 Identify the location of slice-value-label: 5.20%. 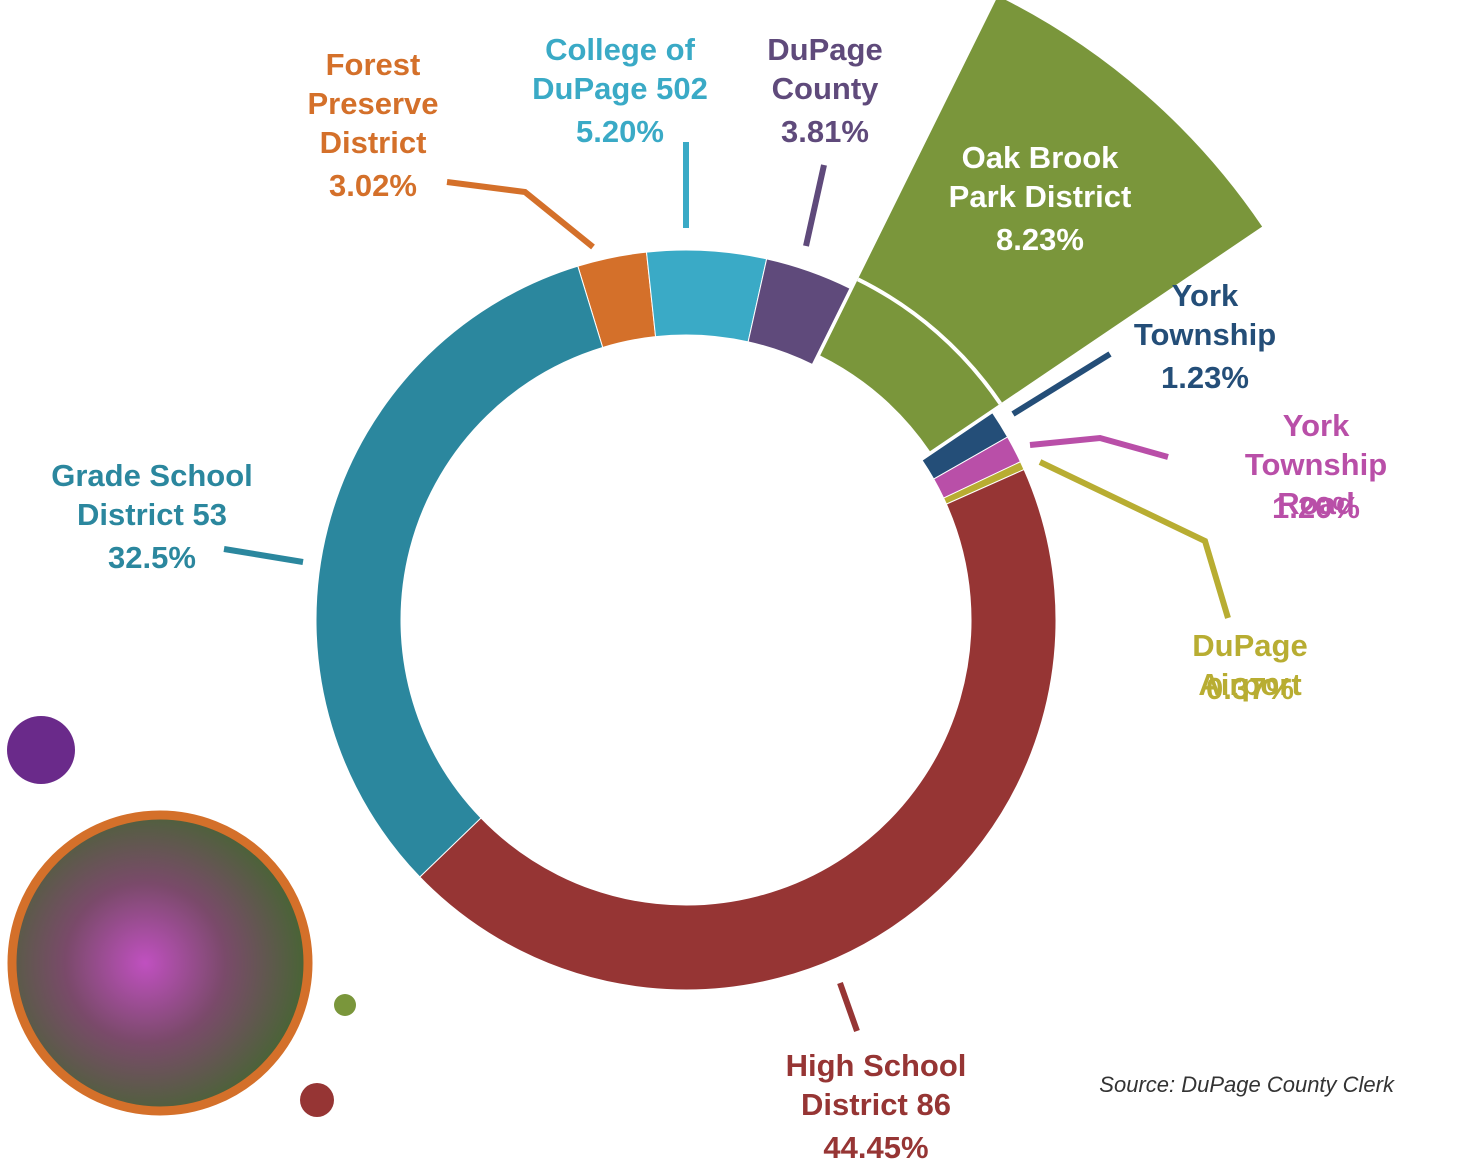
(620, 131).